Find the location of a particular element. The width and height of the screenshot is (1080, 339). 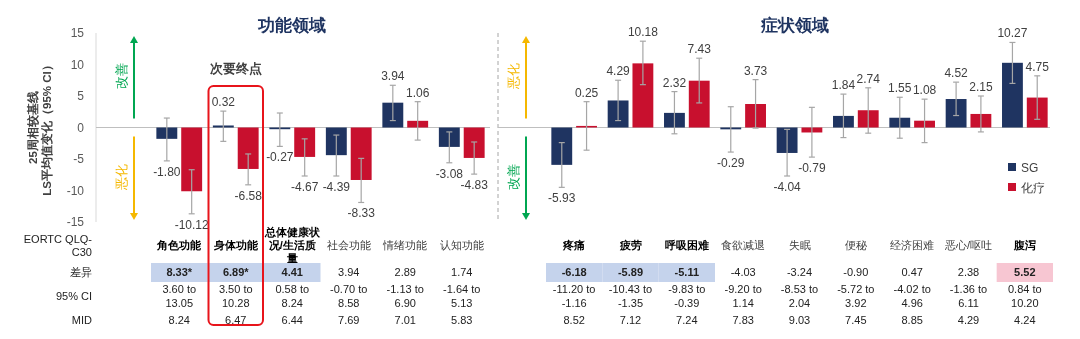

x-tick-label: 呼吸困难 is located at coordinates (686, 245).